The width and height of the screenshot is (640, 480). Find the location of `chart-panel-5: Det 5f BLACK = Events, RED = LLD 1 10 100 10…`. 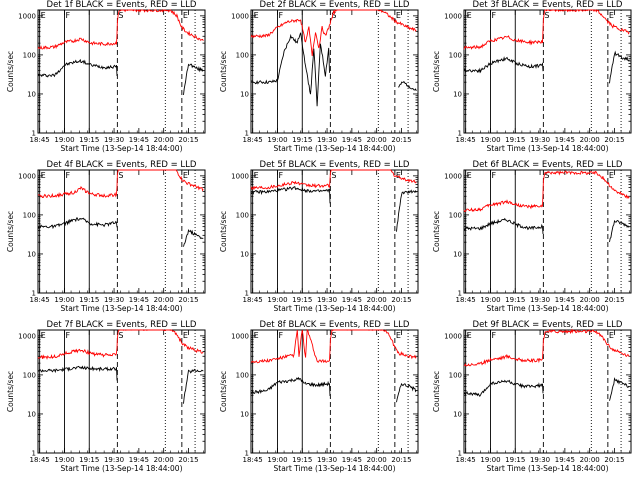

chart-panel-5: Det 5f BLACK = Events, RED = LLD 1 10 100 10… is located at coordinates (319, 236).